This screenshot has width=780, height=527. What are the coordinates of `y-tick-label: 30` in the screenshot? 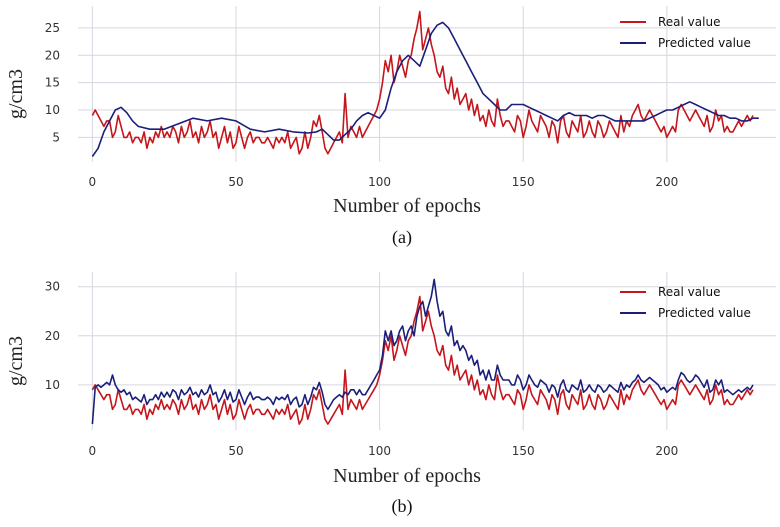 It's located at (52, 287).